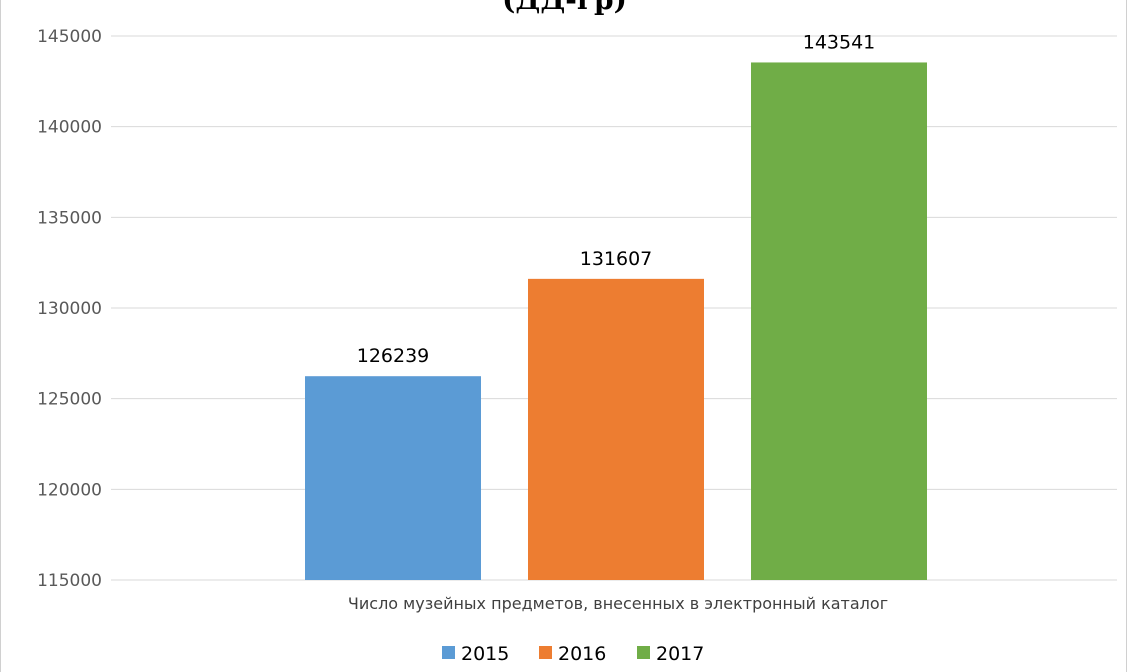 Image resolution: width=1127 pixels, height=672 pixels. What do you see at coordinates (393, 478) in the screenshot?
I see `bar-2015` at bounding box center [393, 478].